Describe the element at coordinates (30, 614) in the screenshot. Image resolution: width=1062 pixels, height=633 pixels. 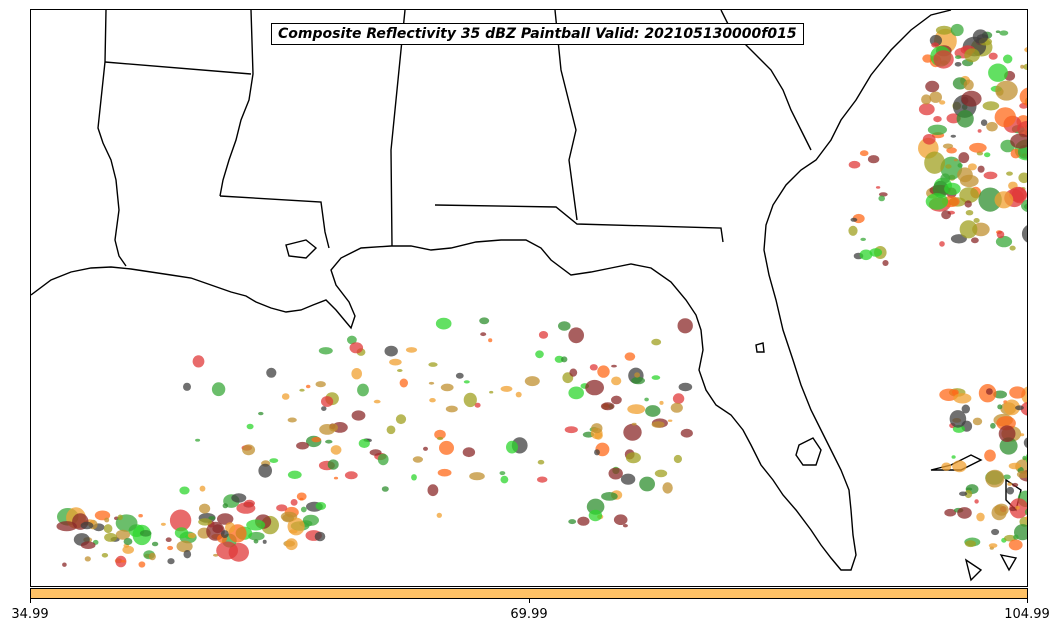
I see `colorbar-tick-label: 34.99` at that location.